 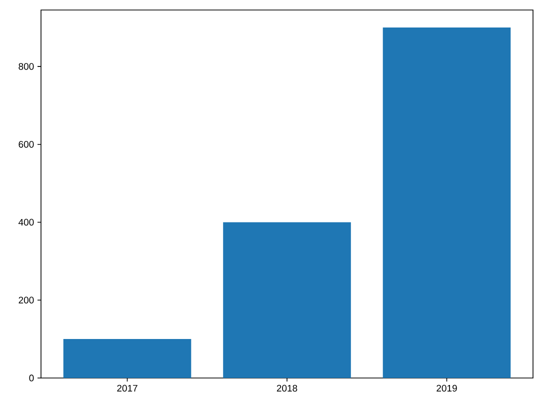 What do you see at coordinates (26, 222) in the screenshot?
I see `y-tick-label: 400` at bounding box center [26, 222].